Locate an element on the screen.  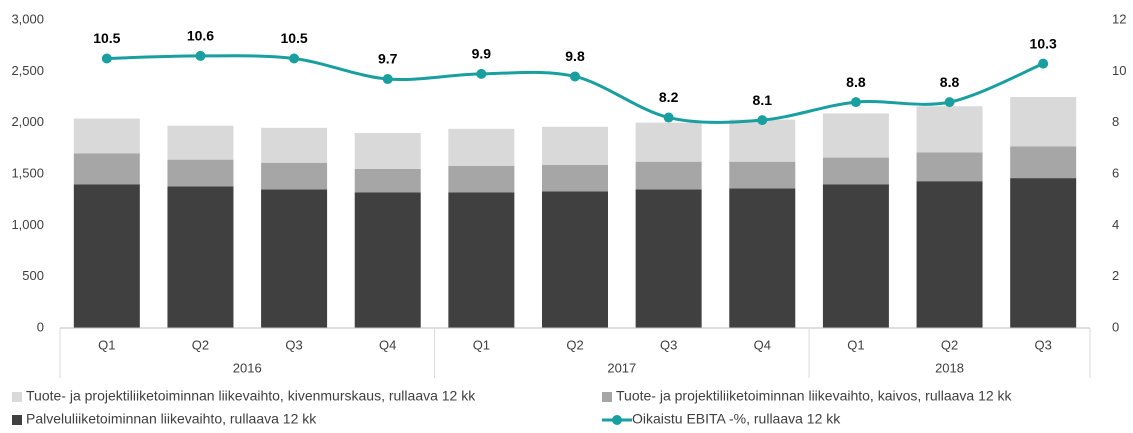
data-label: 10.6 is located at coordinates (200, 36).